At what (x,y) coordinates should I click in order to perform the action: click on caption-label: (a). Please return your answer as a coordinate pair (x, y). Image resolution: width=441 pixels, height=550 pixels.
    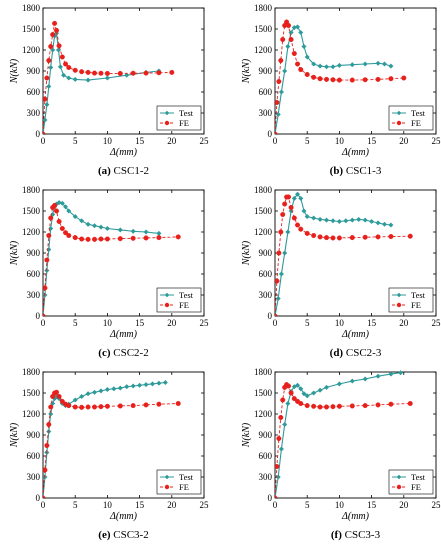
    Looking at the image, I should click on (104, 171).